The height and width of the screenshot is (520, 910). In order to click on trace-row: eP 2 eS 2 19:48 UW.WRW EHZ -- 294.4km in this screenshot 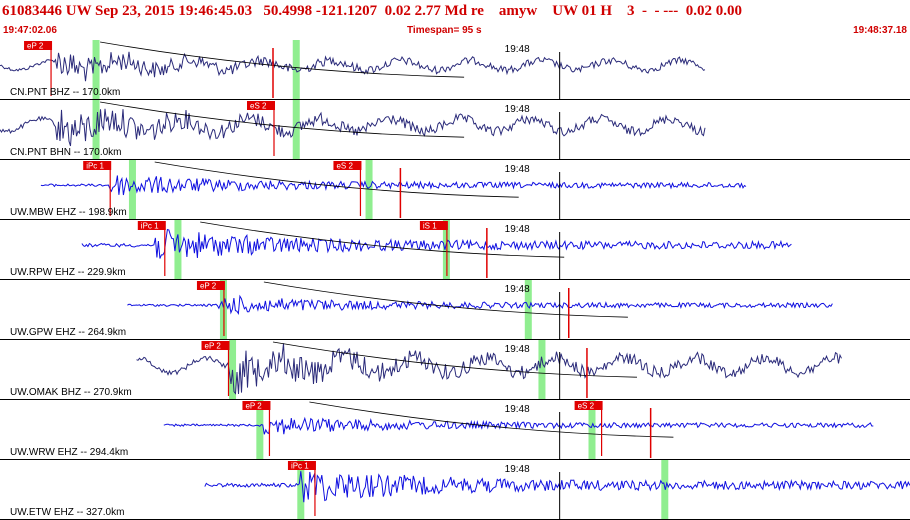, I will do `click(455, 430)`.